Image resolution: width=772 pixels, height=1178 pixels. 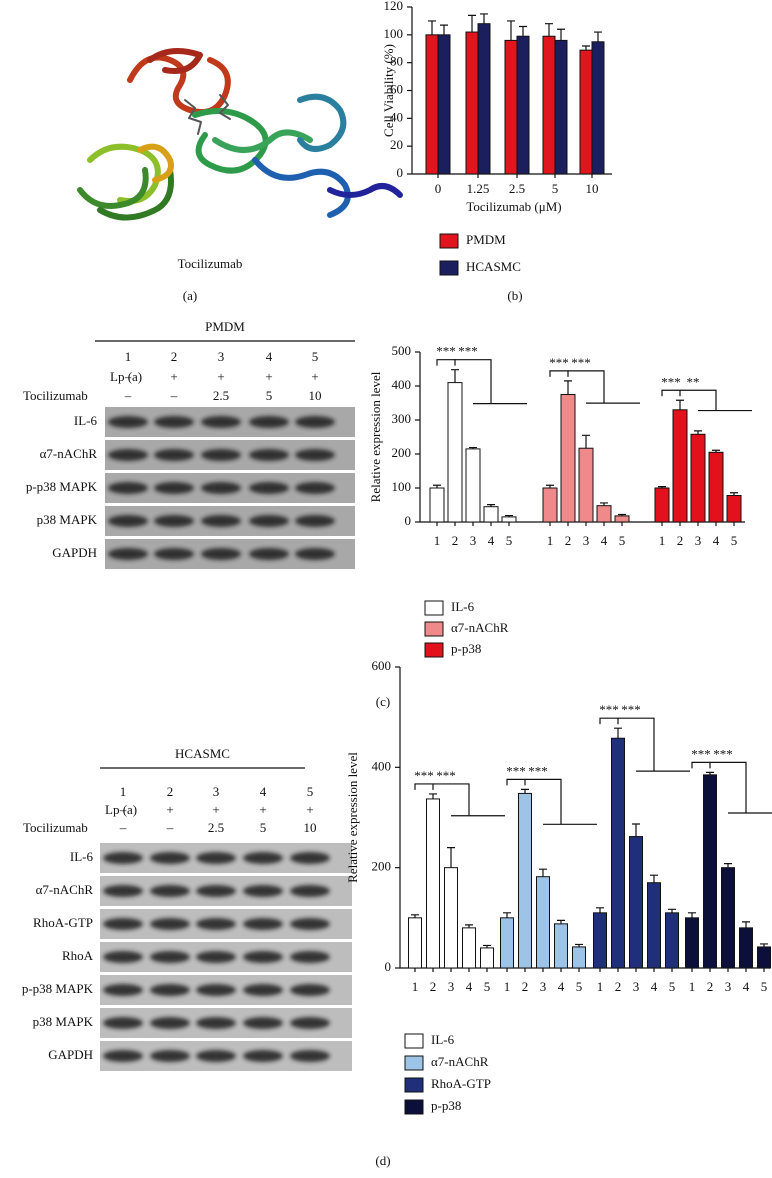 What do you see at coordinates (402, 350) in the screenshot?
I see `y-tick-label: 500` at bounding box center [402, 350].